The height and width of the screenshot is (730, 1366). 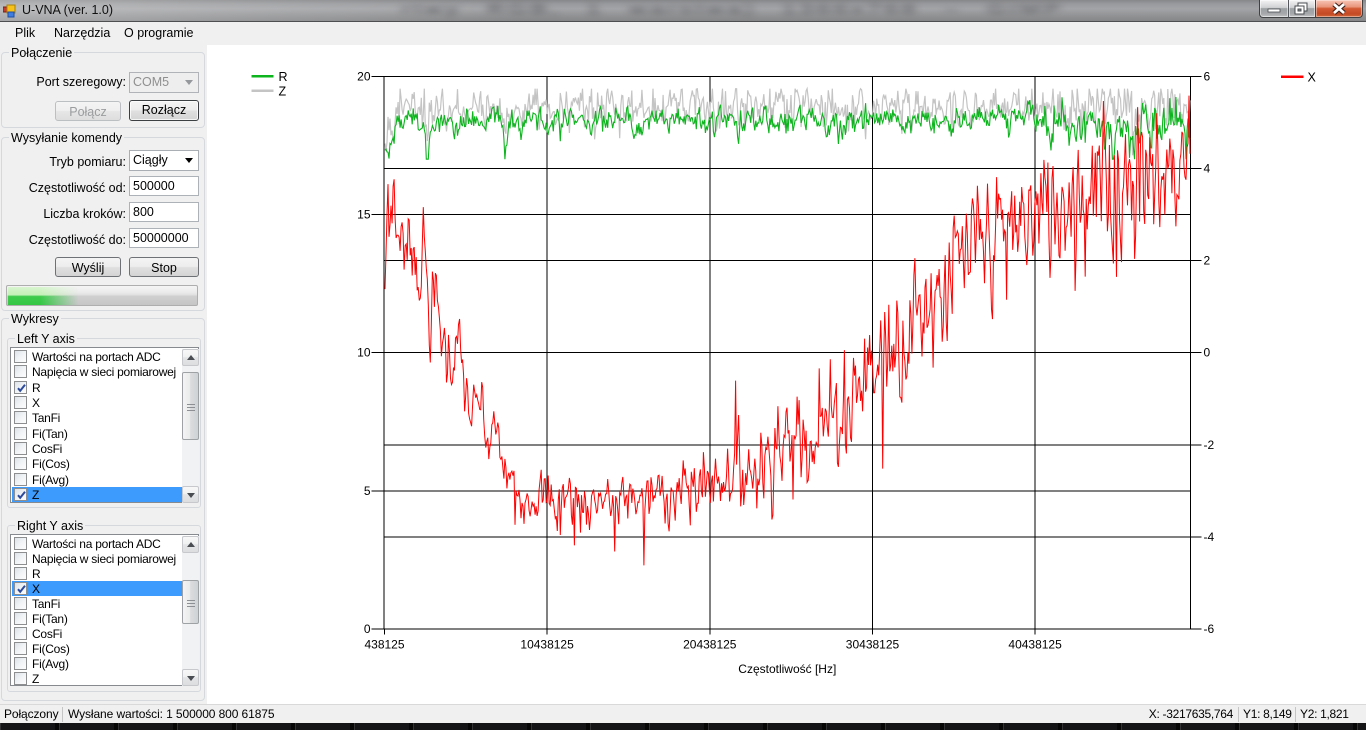 What do you see at coordinates (1209, 445) in the screenshot?
I see `svg-text: -2` at bounding box center [1209, 445].